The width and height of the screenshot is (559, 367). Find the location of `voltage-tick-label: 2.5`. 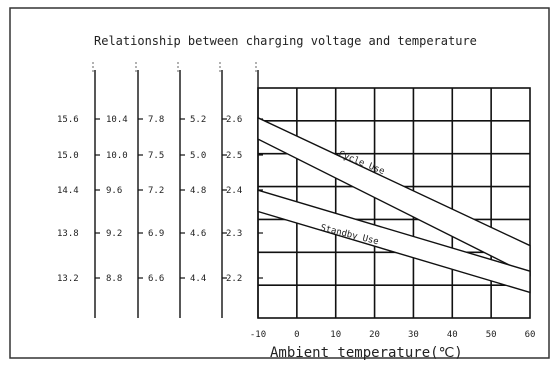

voltage-tick-label: 2.5 is located at coordinates (234, 156).